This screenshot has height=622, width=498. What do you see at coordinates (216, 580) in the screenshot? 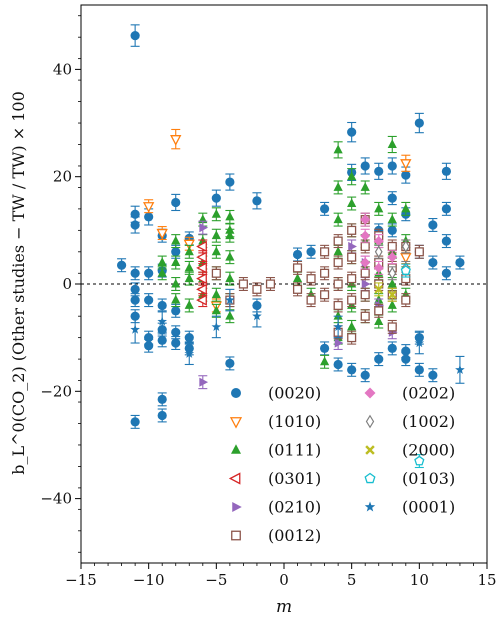
I see `x-tick-label: −5` at bounding box center [216, 580].